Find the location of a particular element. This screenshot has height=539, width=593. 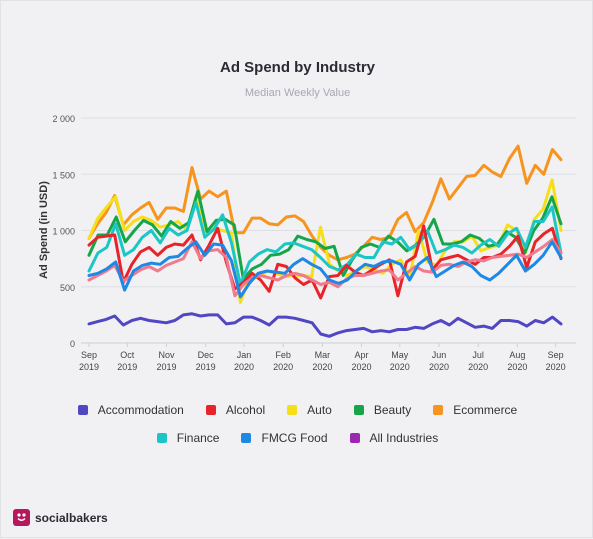

series-line-alcohol is located at coordinates (325, 262).